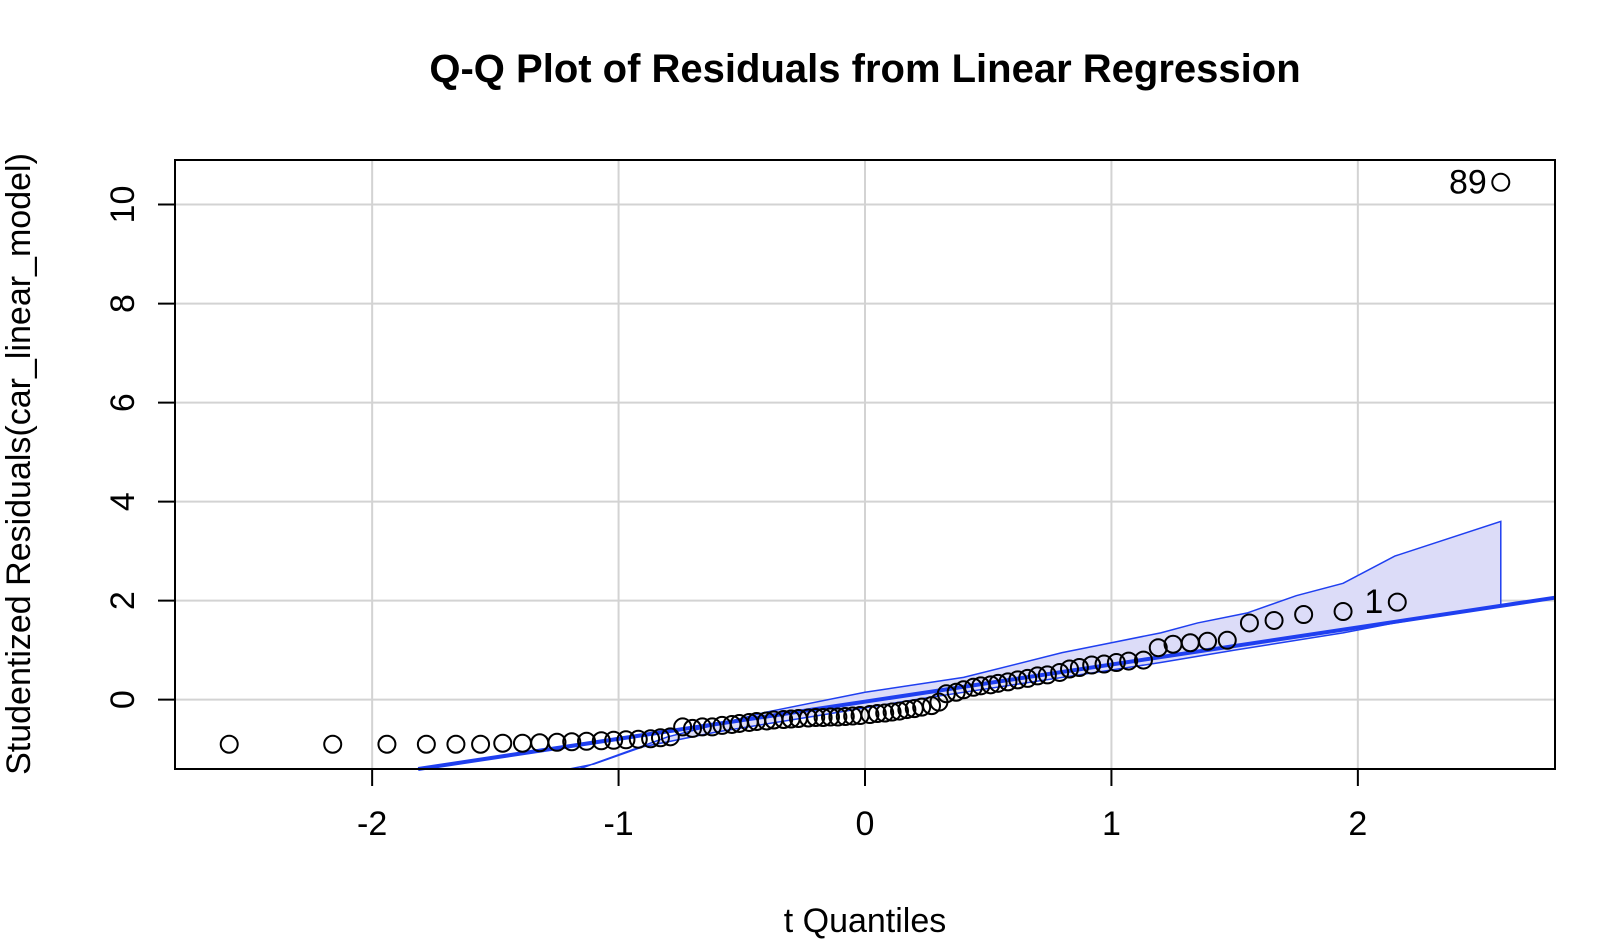  I want to click on x-axis: -2 -1 0 1 2, so click(862, 806).